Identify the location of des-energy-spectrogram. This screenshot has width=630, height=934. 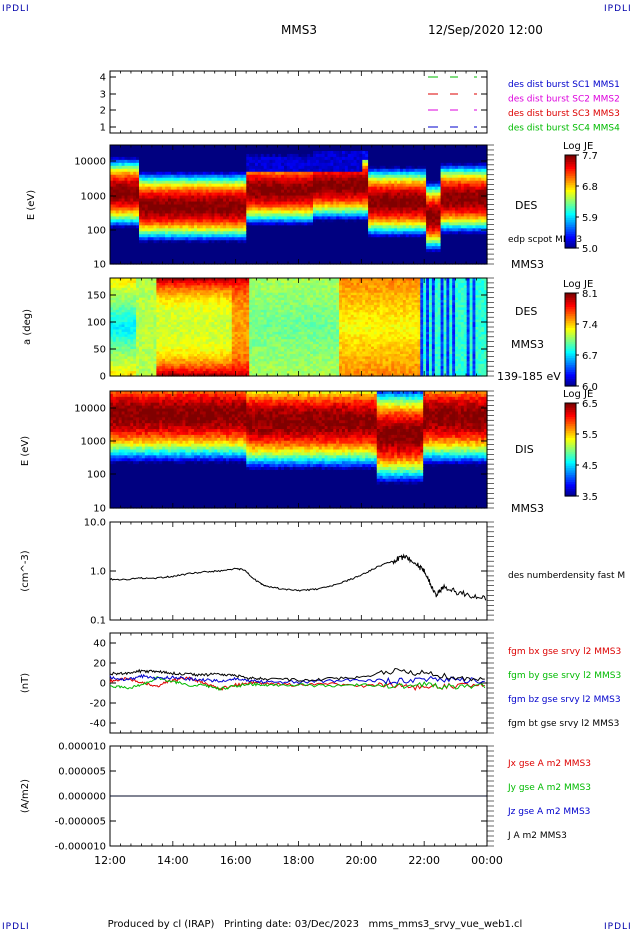
(299, 205).